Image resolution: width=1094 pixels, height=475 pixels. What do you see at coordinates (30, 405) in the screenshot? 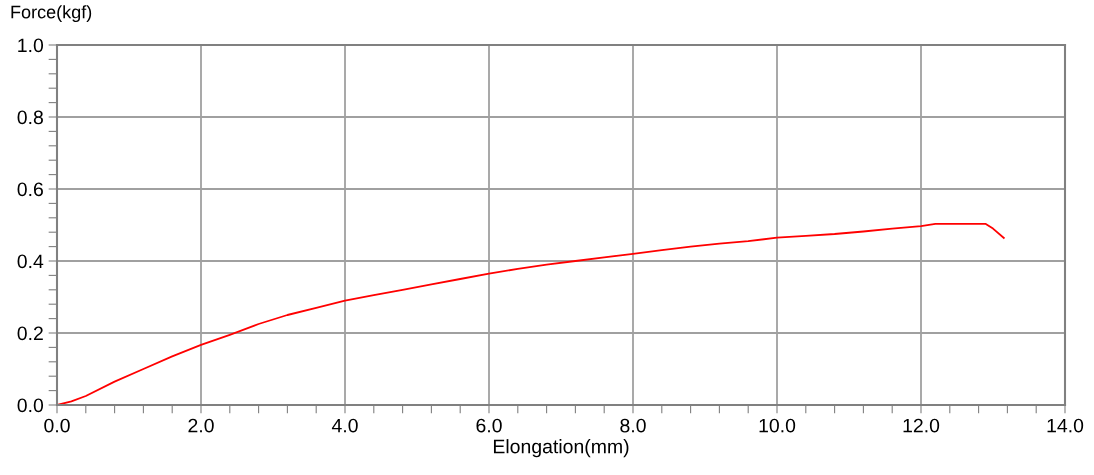
I see `y-tick-label: 0.0` at bounding box center [30, 405].